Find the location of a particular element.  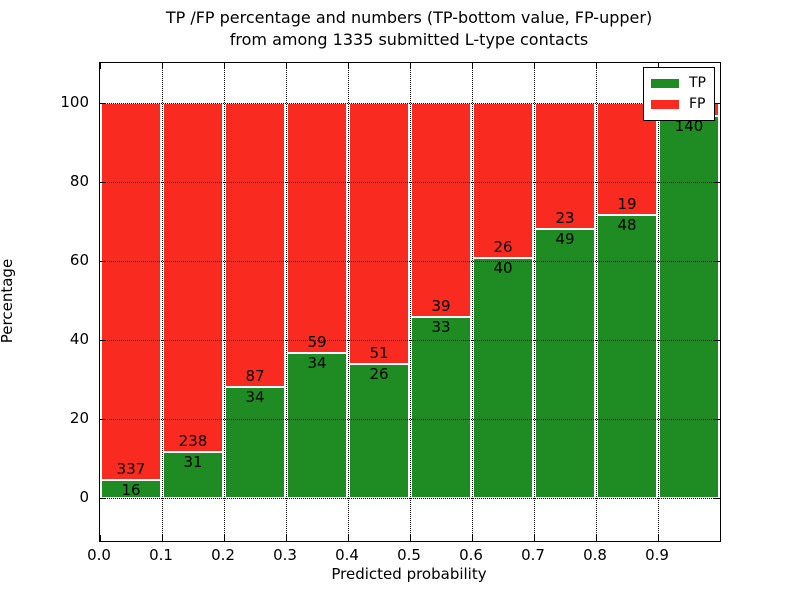

x-tick-label: 0.9 is located at coordinates (657, 555).